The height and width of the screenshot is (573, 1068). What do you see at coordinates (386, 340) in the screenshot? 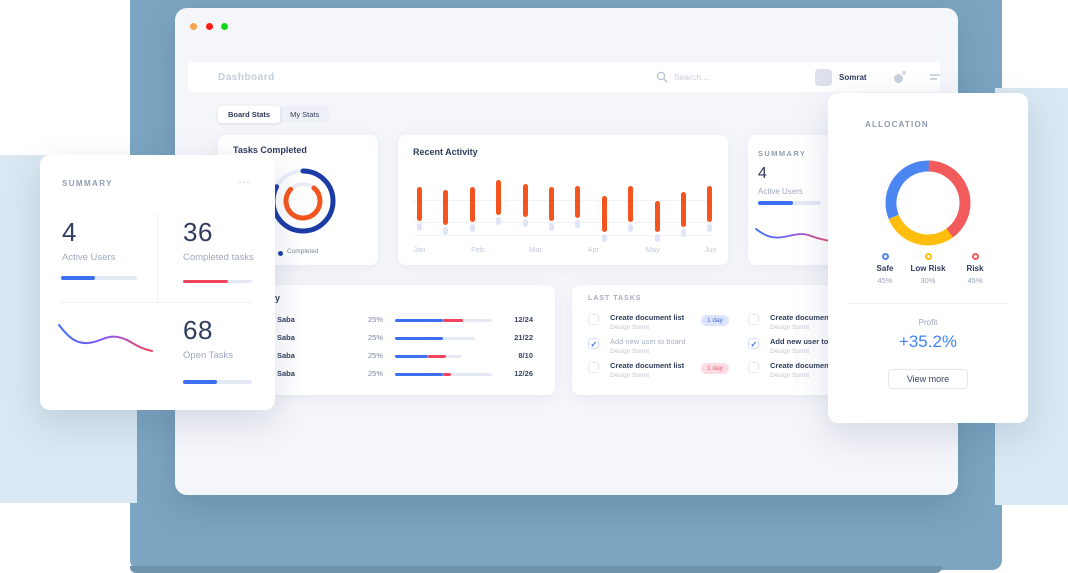
I see `table-row: Saba 25% 21/22` at bounding box center [386, 340].